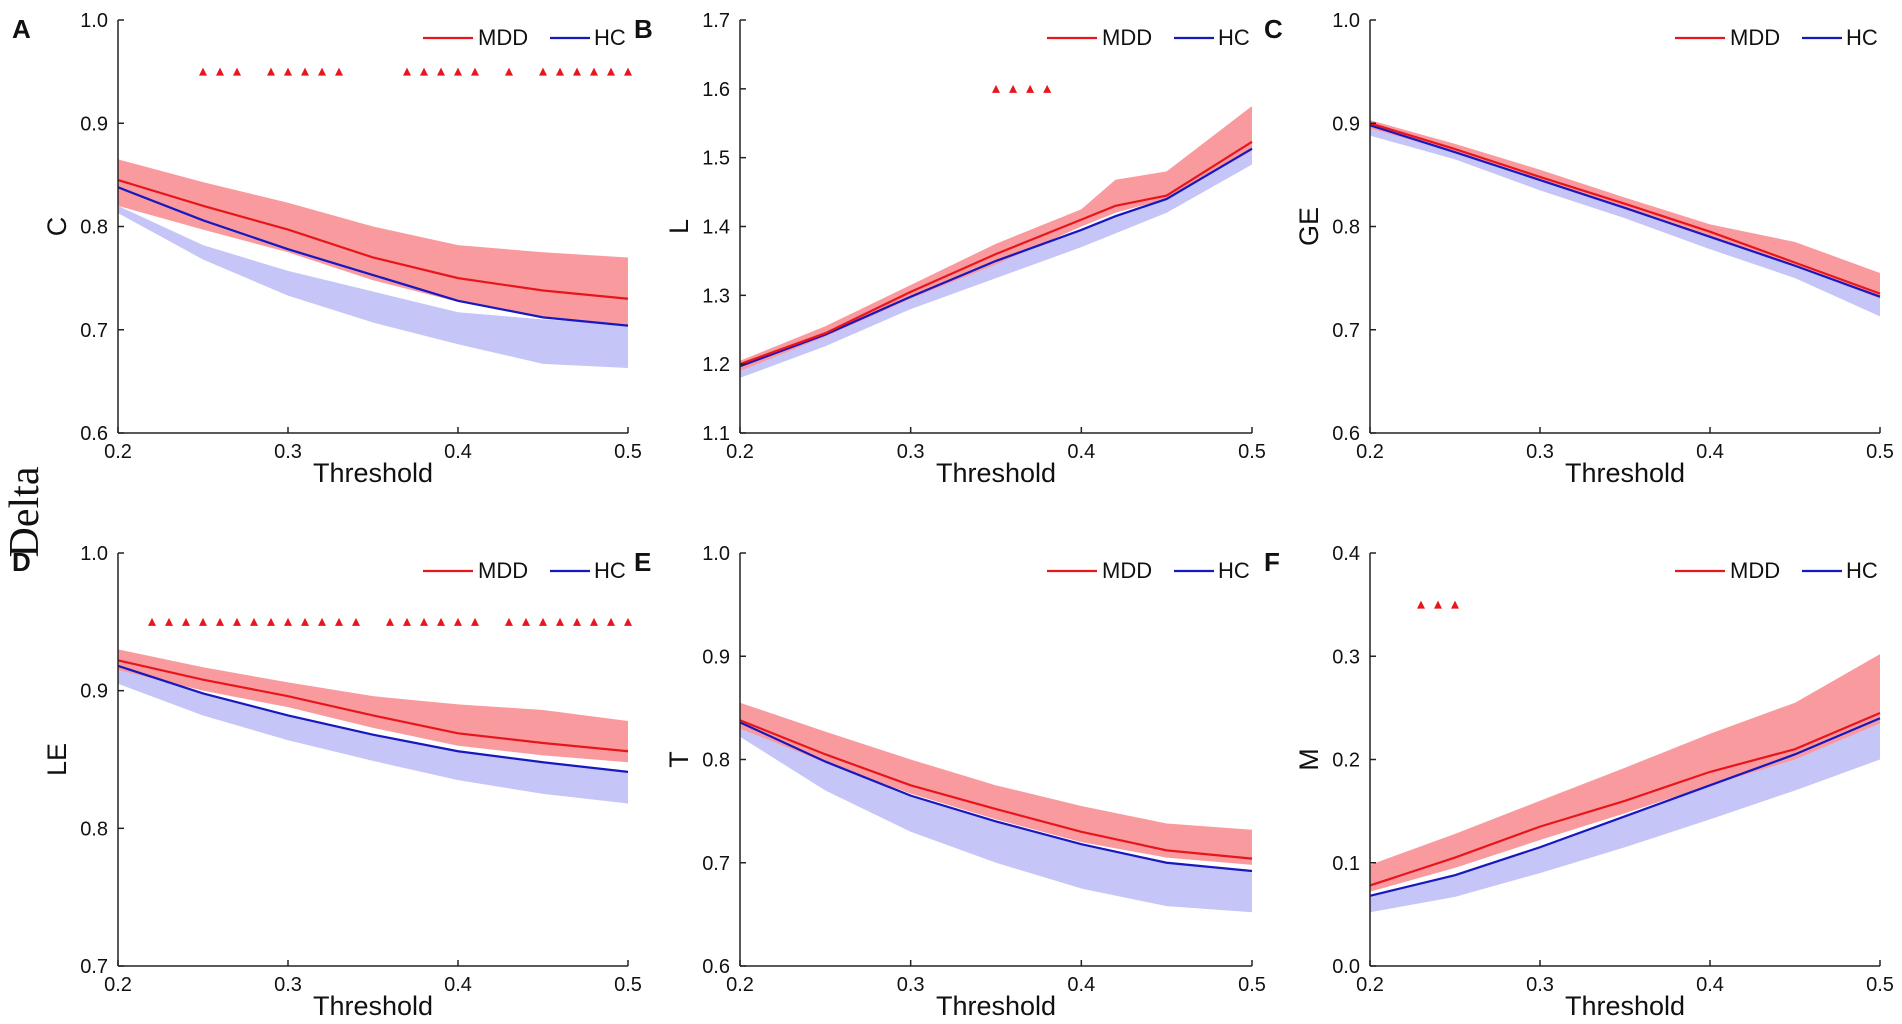 The image size is (1902, 1024). Describe the element at coordinates (1346, 967) in the screenshot. I see `y-tick-label: 0.0` at that location.